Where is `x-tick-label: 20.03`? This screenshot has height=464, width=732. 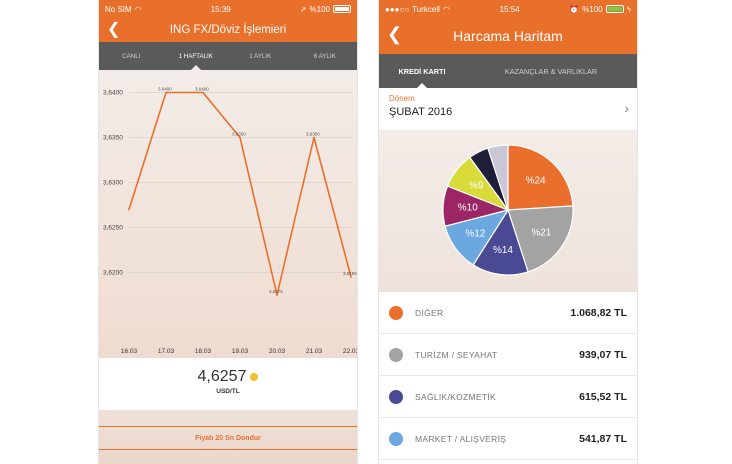 x-tick-label: 20.03 is located at coordinates (277, 351).